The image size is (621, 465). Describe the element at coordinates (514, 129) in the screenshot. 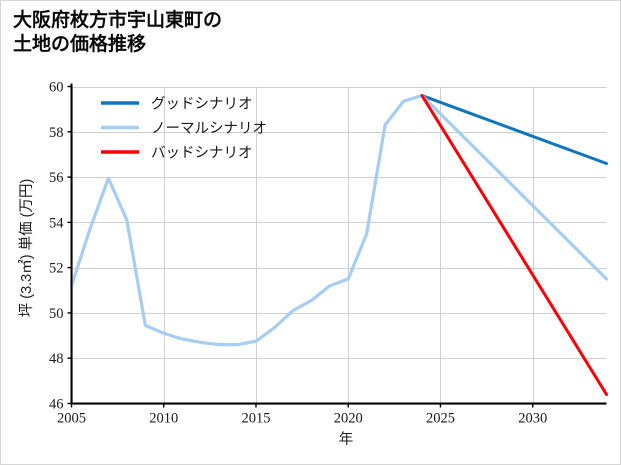

I see `series-line-good` at that location.